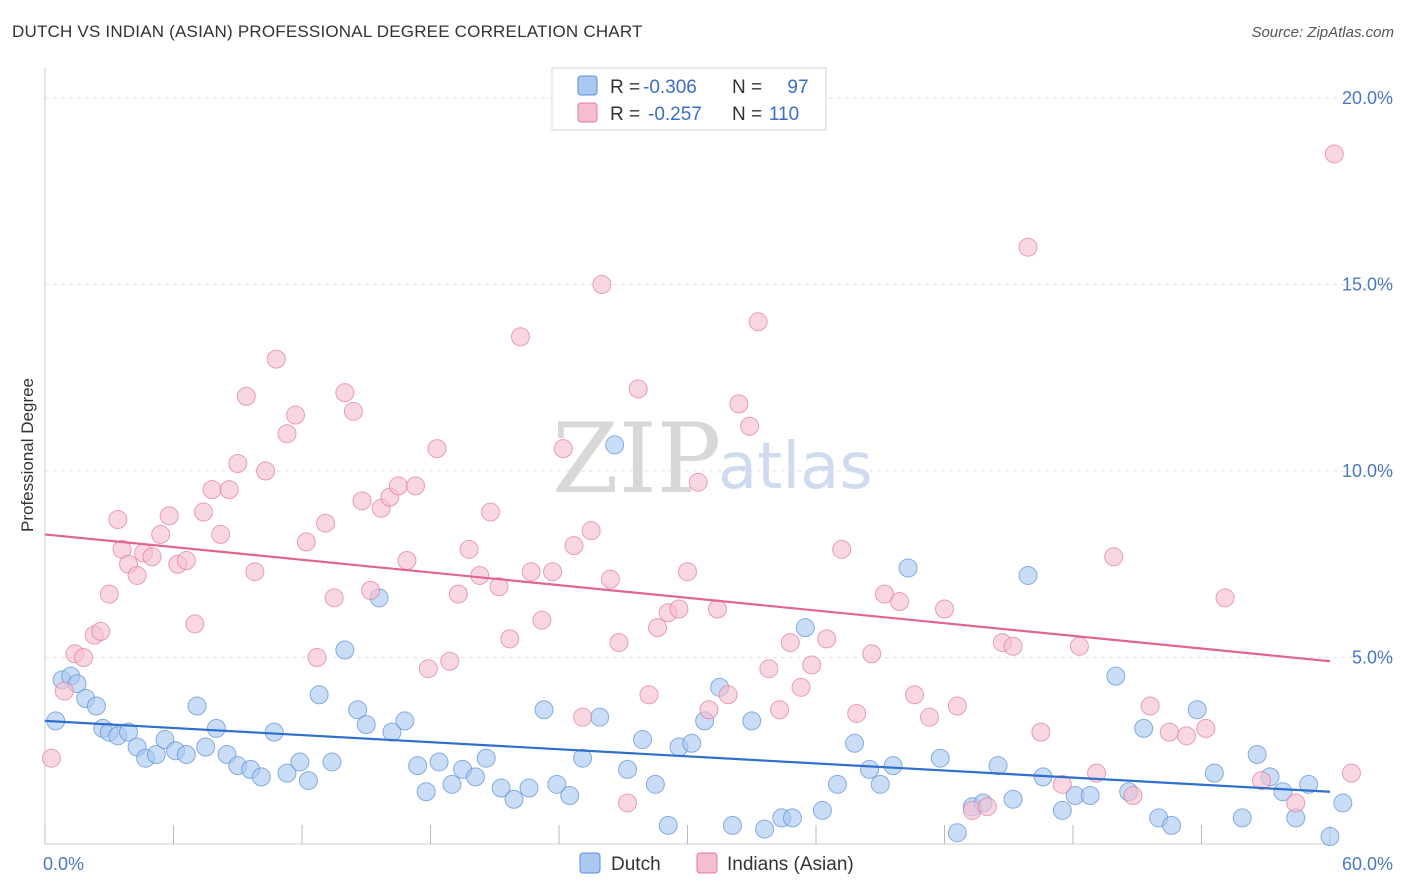 The height and width of the screenshot is (892, 1406). Describe the element at coordinates (1367, 285) in the screenshot. I see `y-tick-label: 15.0%` at that location.